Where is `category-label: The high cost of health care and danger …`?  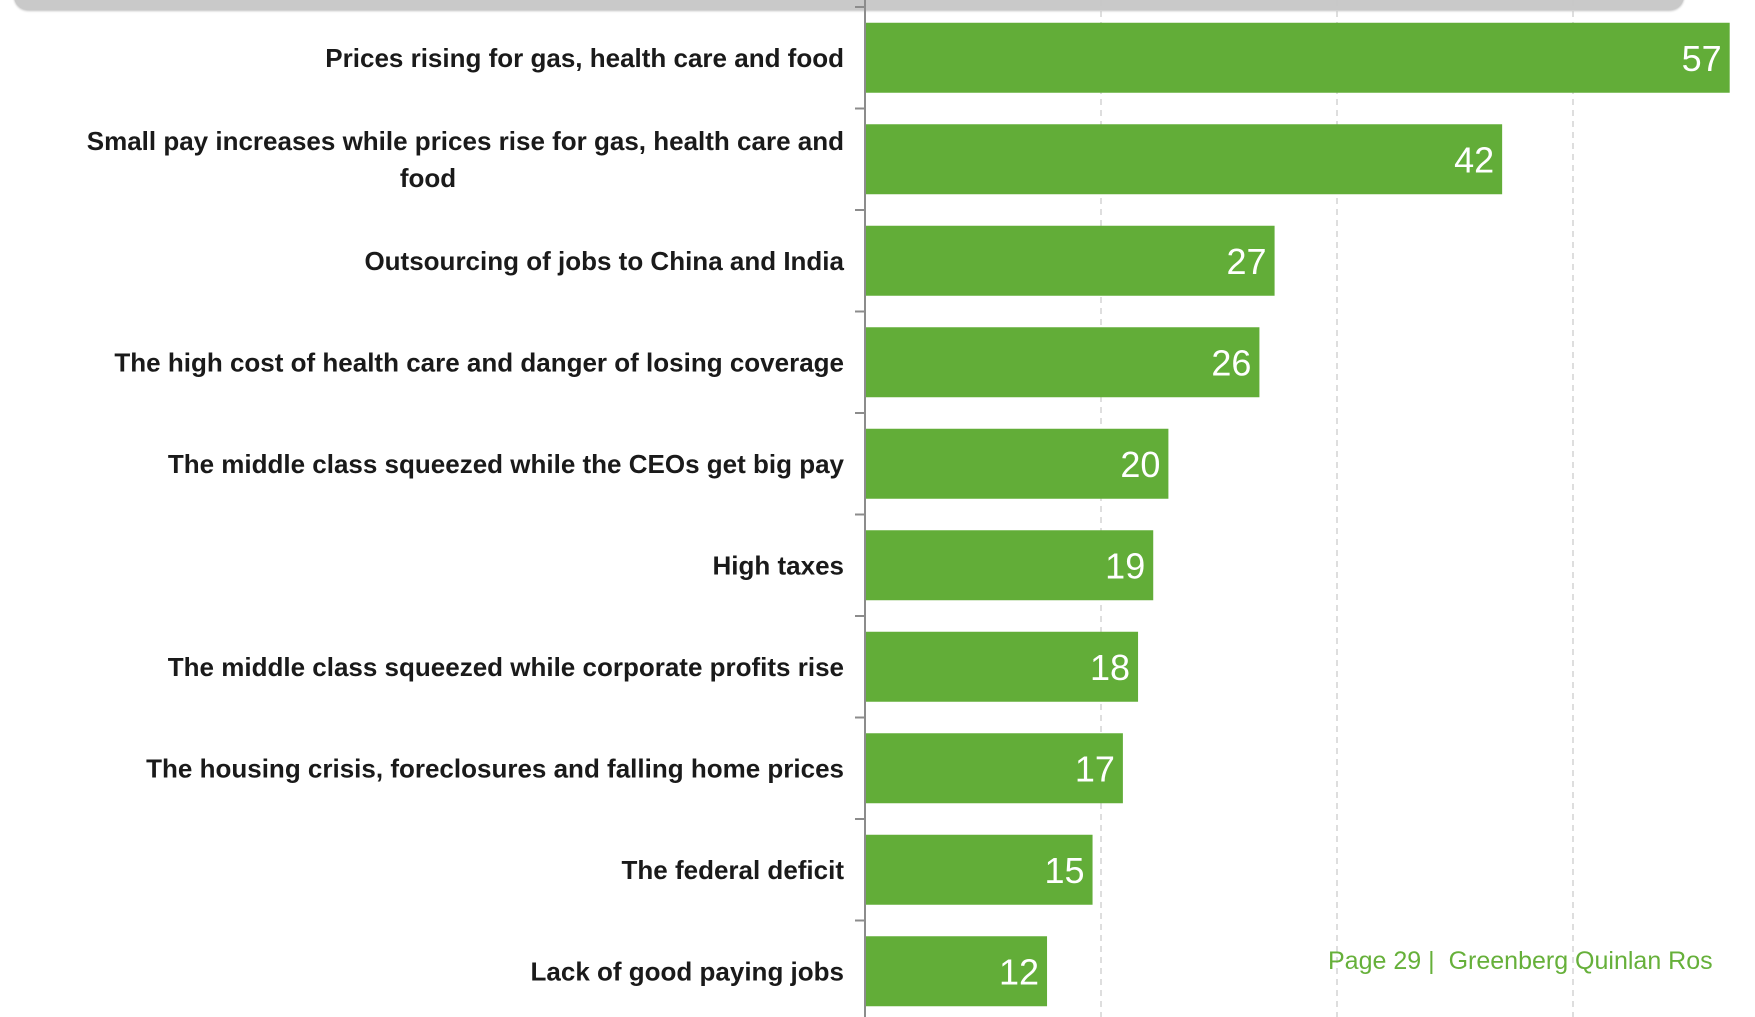 category-label: The high cost of health care and danger … is located at coordinates (479, 362).